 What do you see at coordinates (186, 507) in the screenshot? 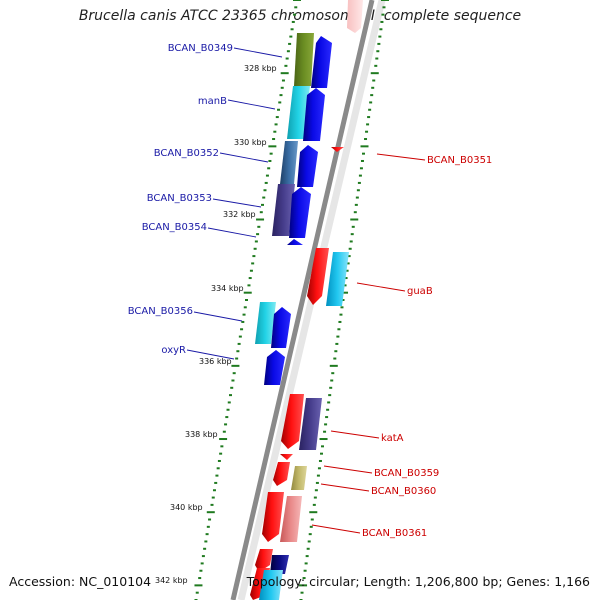
I see `scale-label: 340 kbp` at bounding box center [186, 507].